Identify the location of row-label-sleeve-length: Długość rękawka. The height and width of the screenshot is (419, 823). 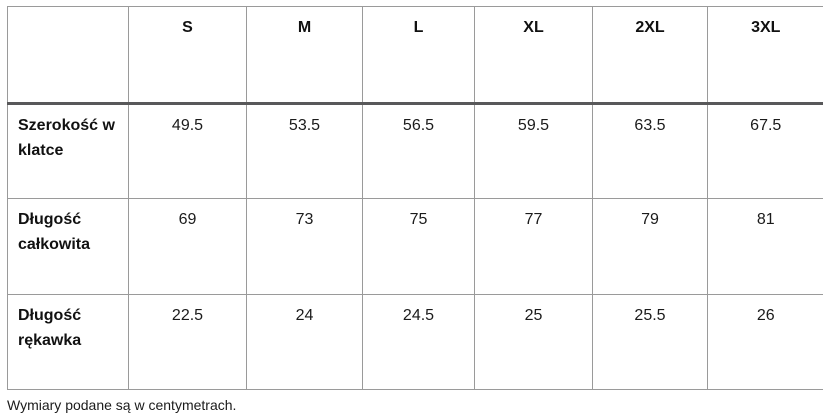
(68, 342).